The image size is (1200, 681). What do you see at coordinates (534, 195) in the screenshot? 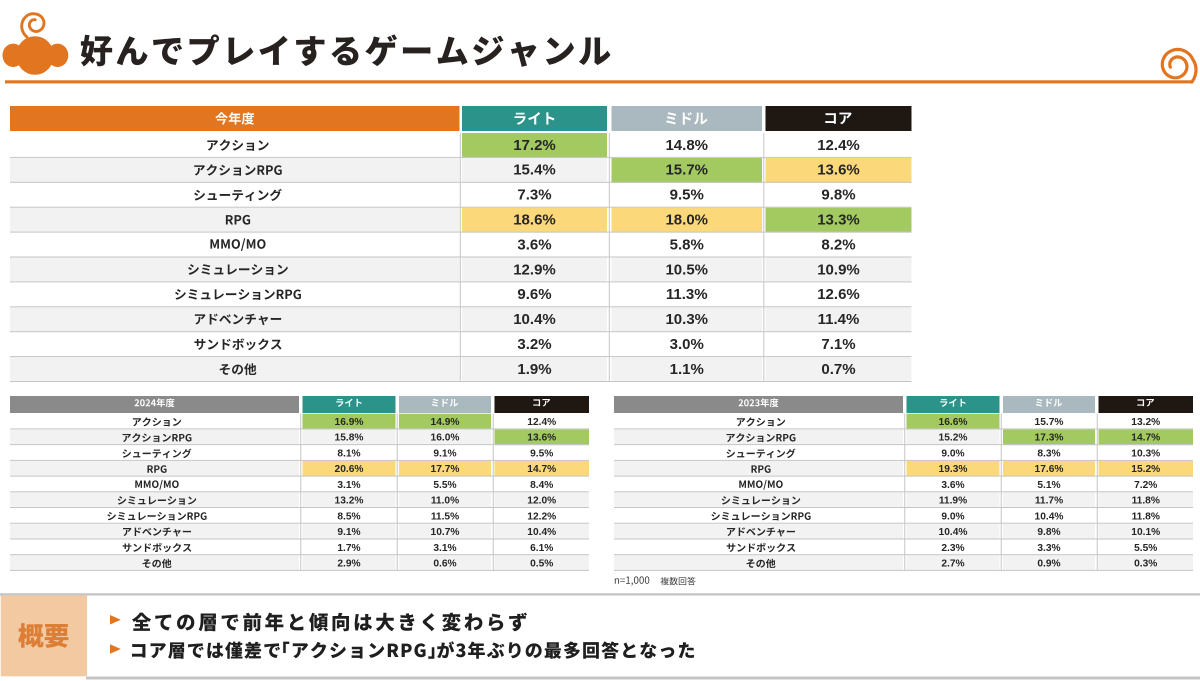
I see `svg-text: 7.3%` at bounding box center [534, 195].